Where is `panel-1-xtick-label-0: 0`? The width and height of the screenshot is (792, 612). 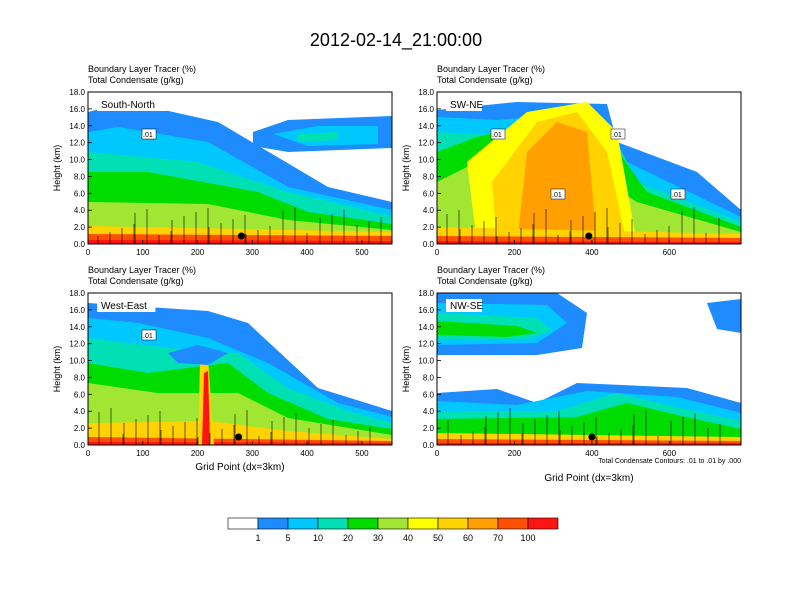 panel-1-xtick-label-0: 0 is located at coordinates (88, 252).